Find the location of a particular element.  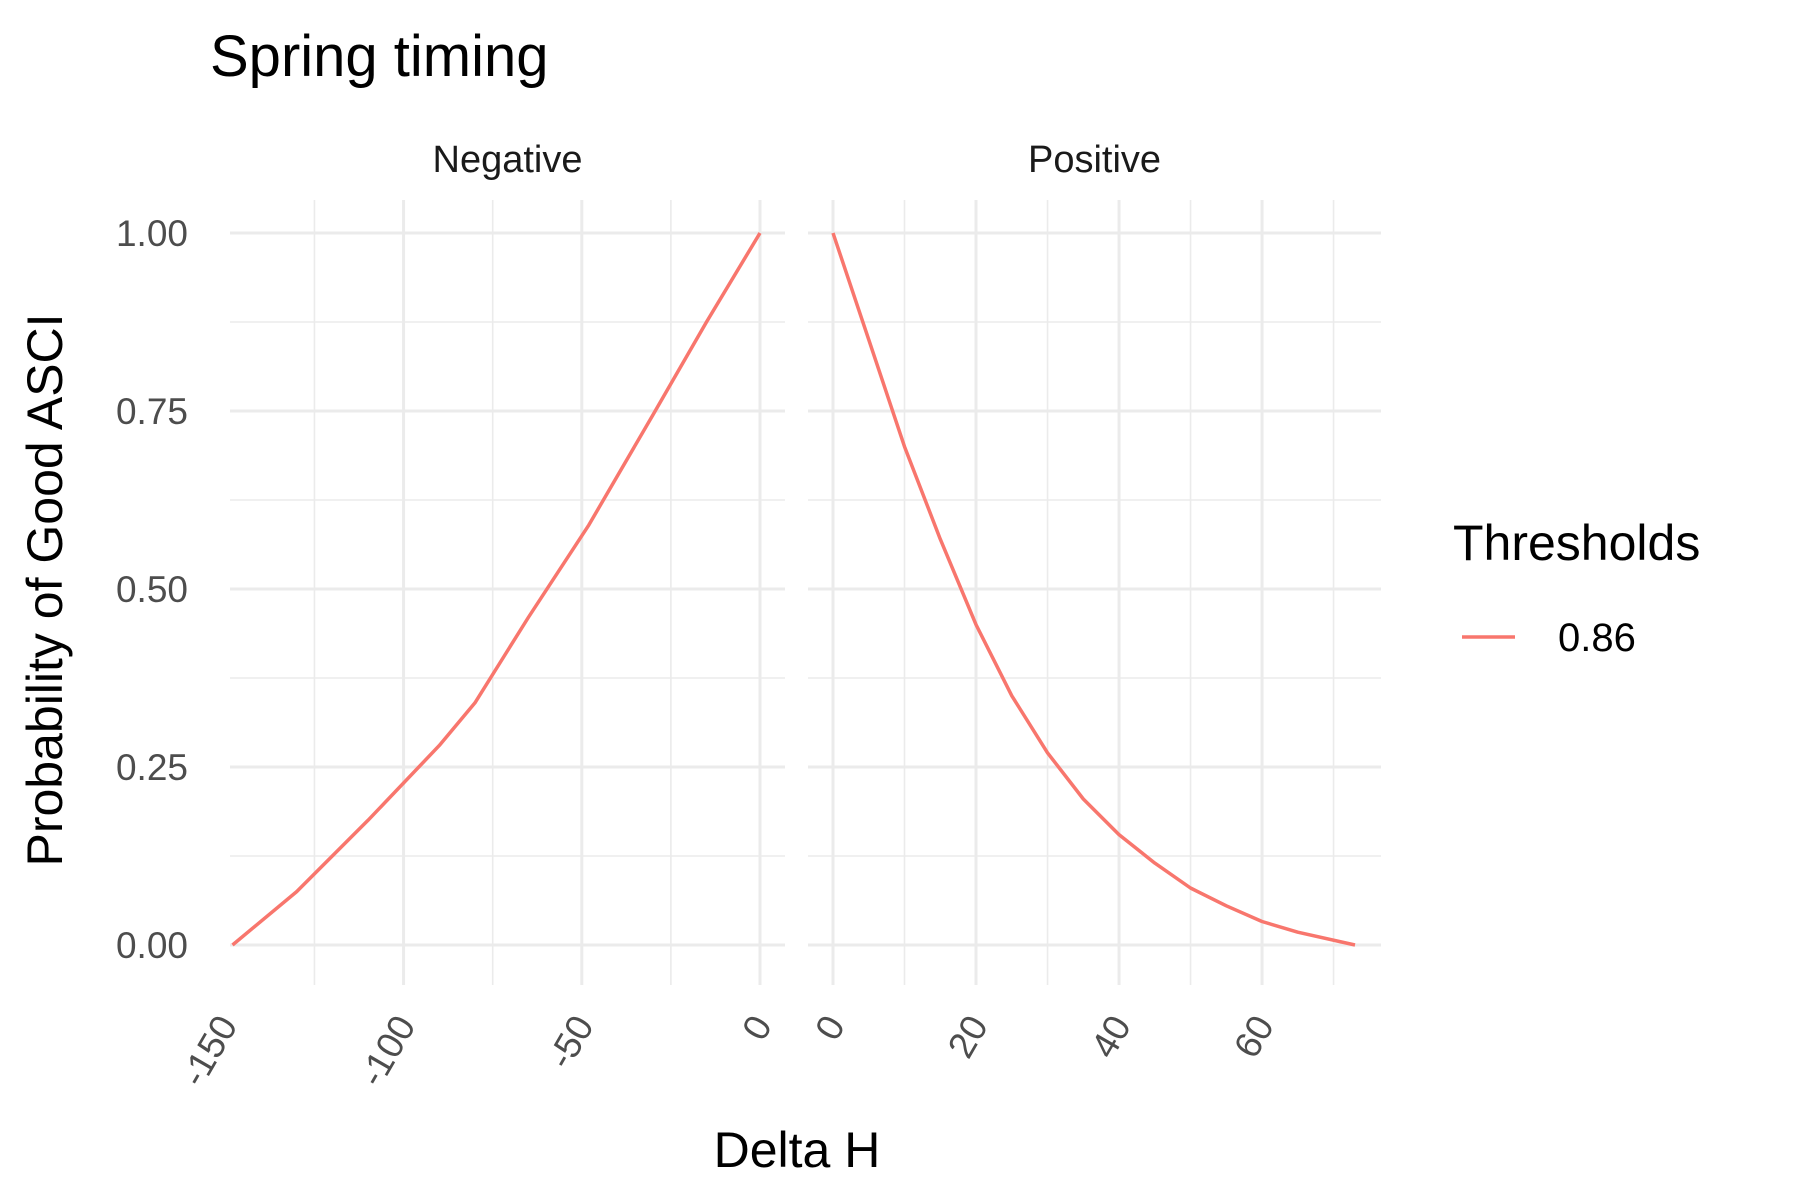

x-tick-label: 20 is located at coordinates (968, 1037).